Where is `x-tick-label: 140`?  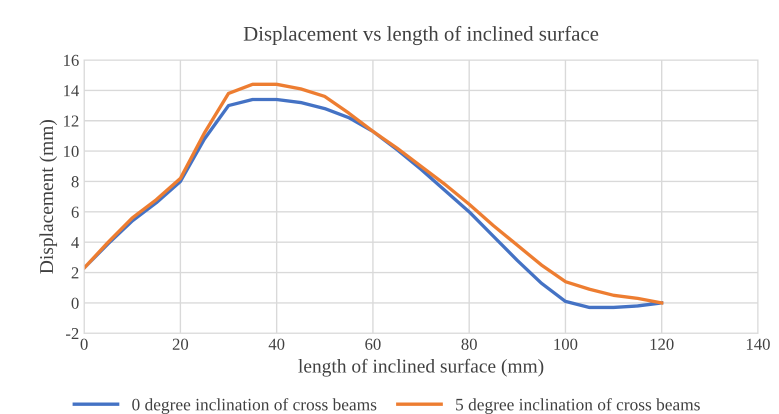 x-tick-label: 140 is located at coordinates (758, 344).